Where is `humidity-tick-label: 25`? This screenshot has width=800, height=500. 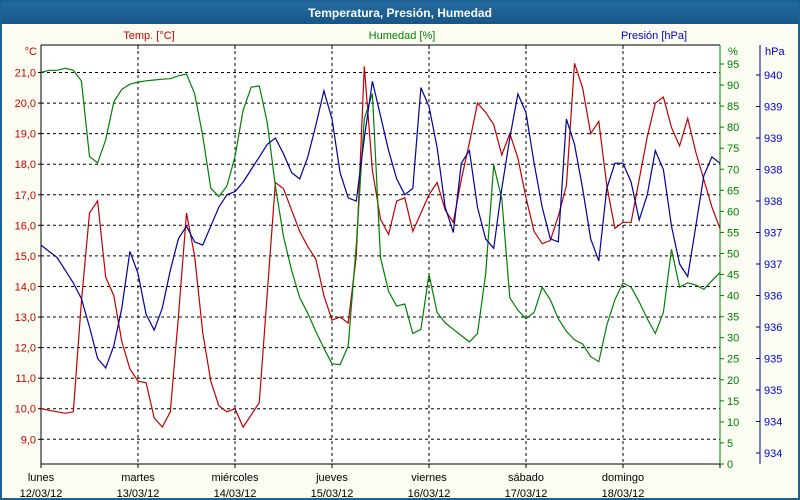 humidity-tick-label: 25 is located at coordinates (733, 360).